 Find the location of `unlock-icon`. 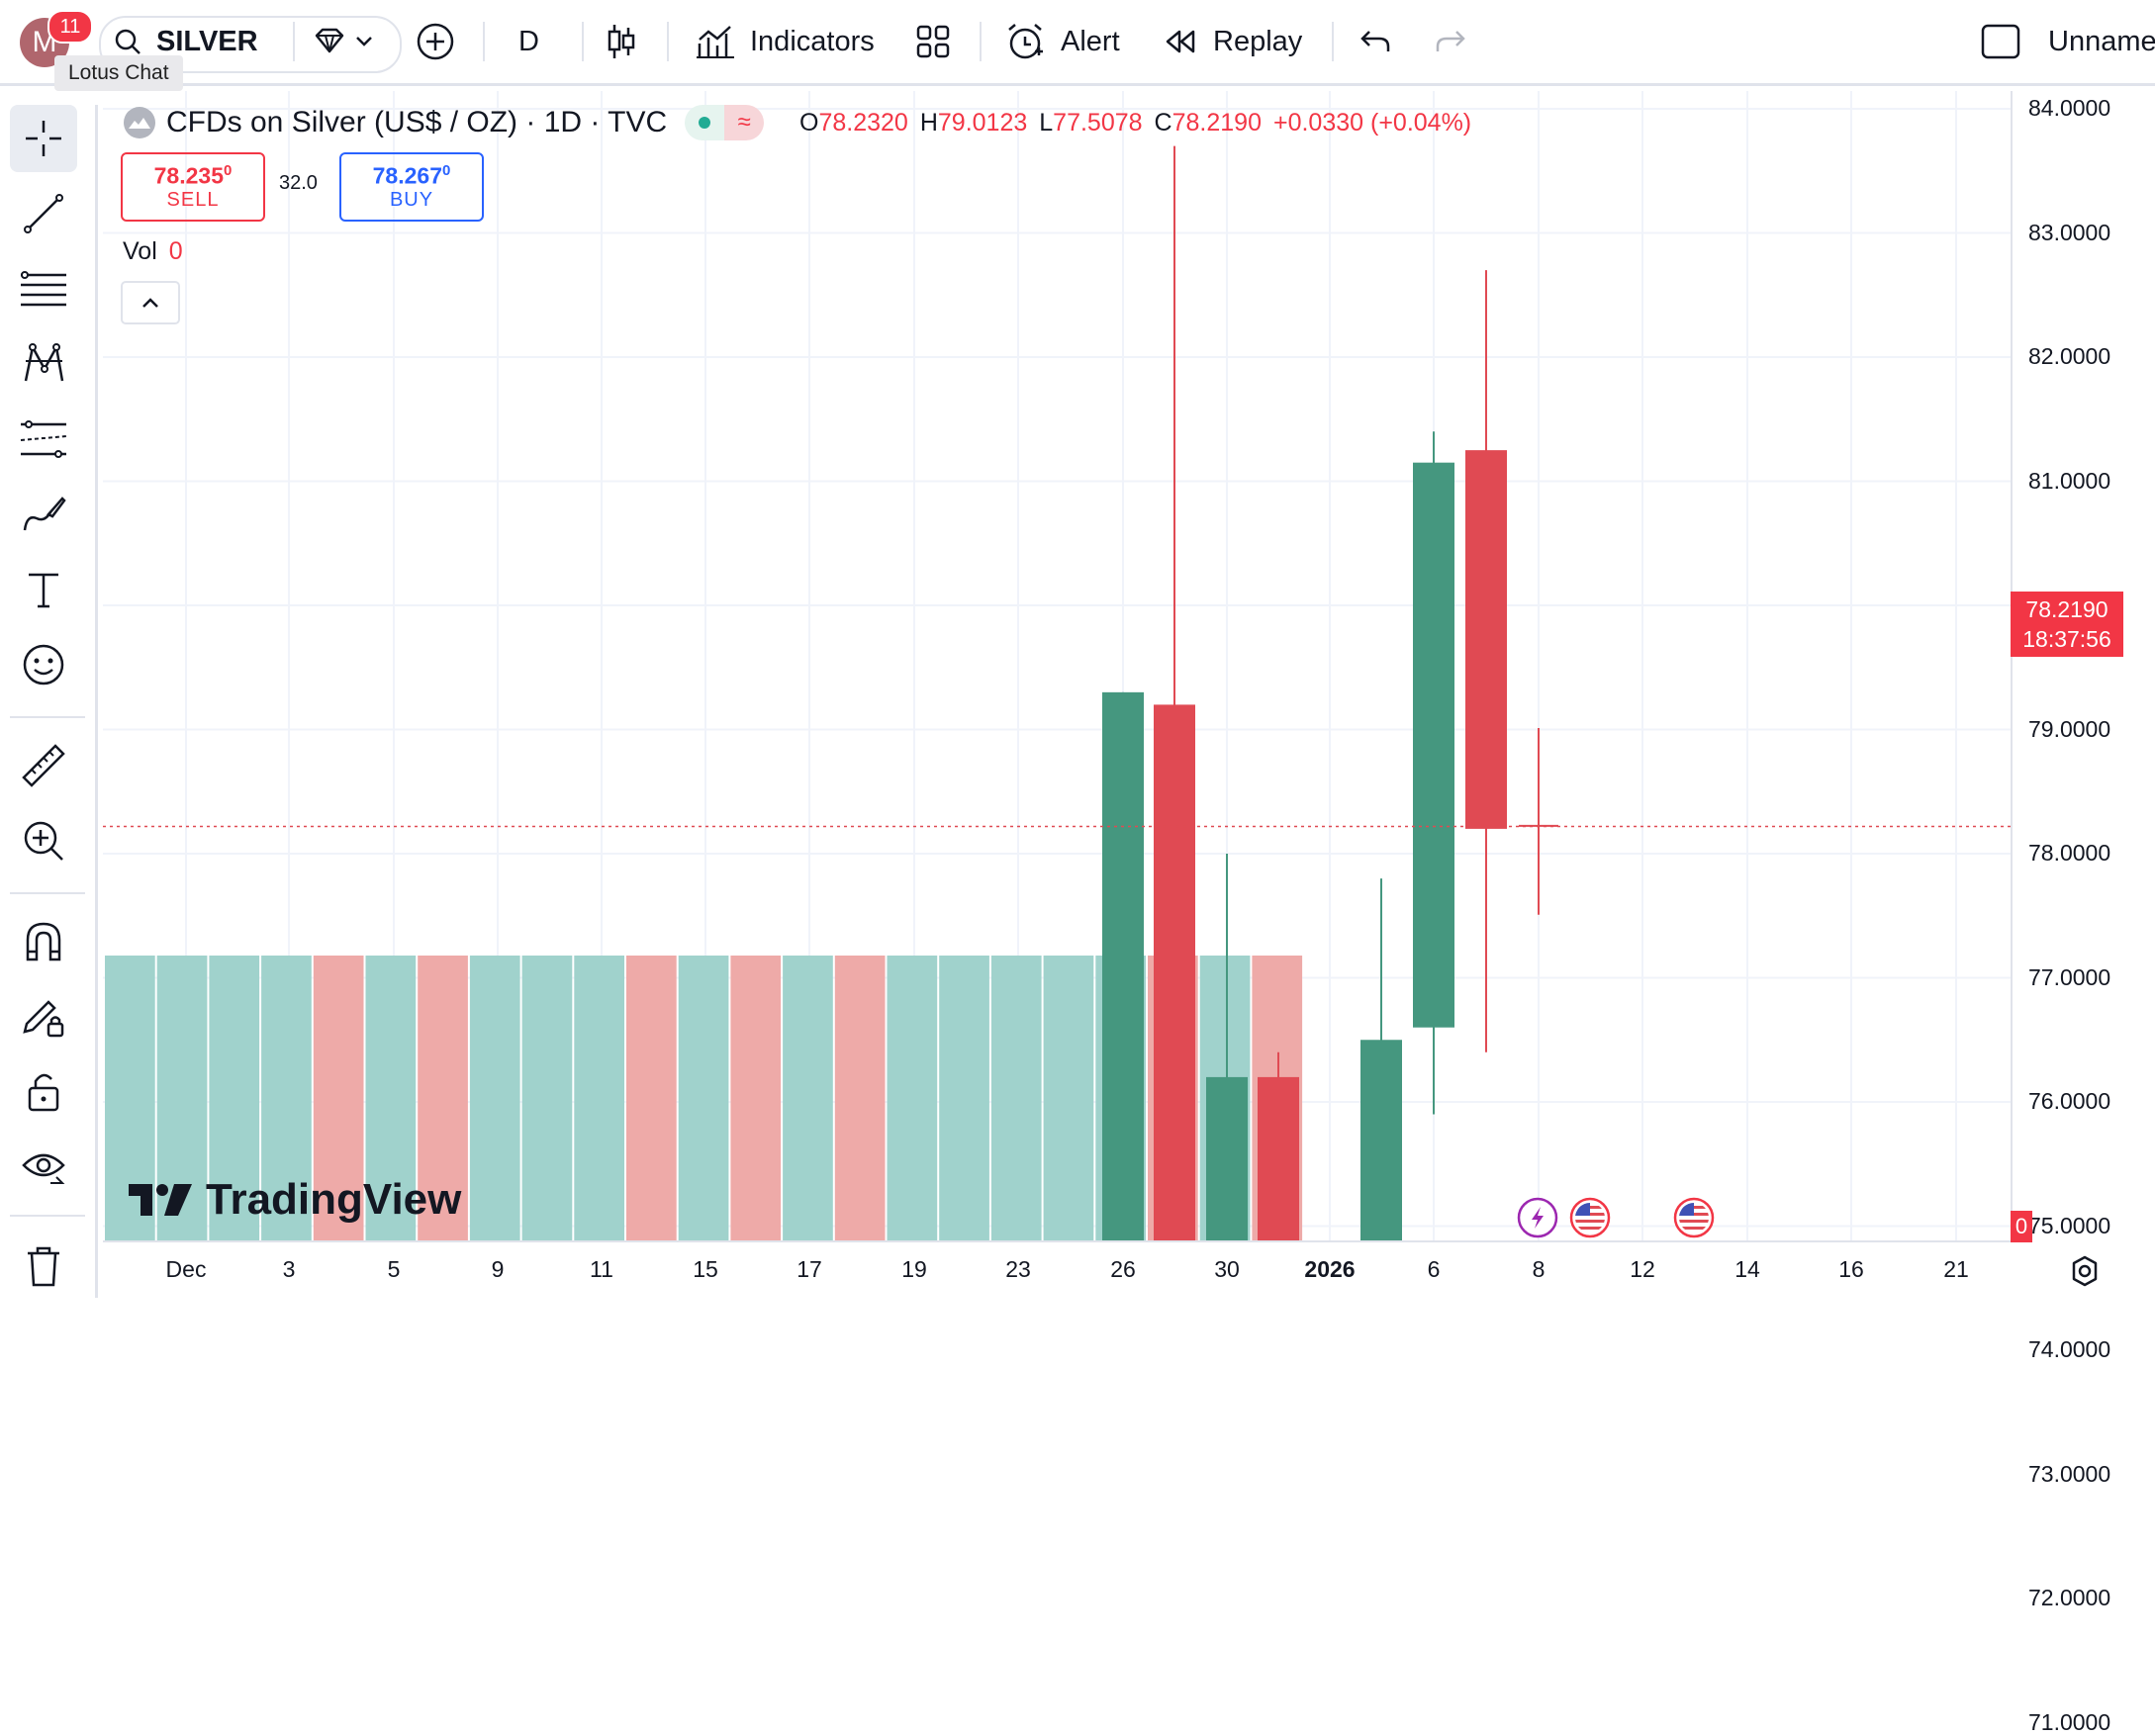

unlock-icon is located at coordinates (44, 1092).